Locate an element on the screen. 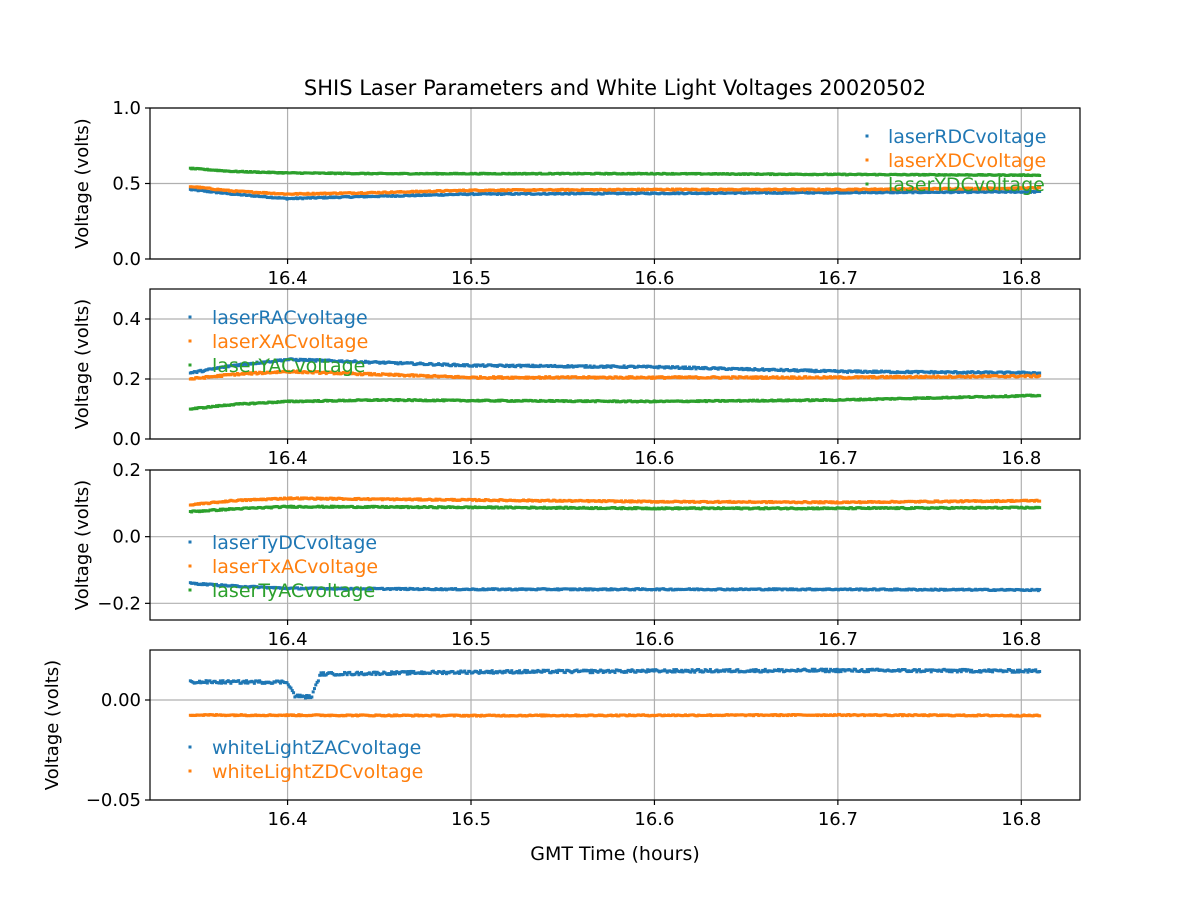  axes-frame is located at coordinates (615, 364).